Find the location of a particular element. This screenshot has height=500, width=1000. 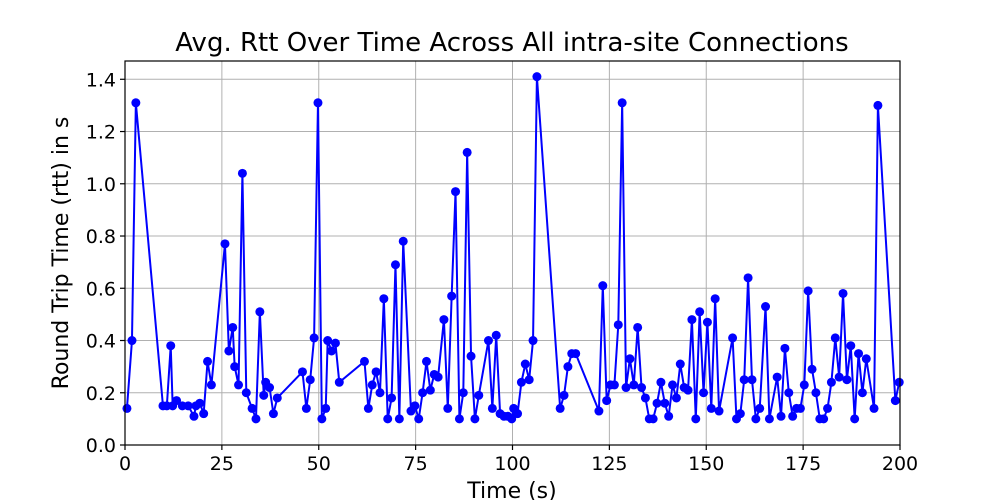

y-tick-label: 0.8 is located at coordinates (101, 237).